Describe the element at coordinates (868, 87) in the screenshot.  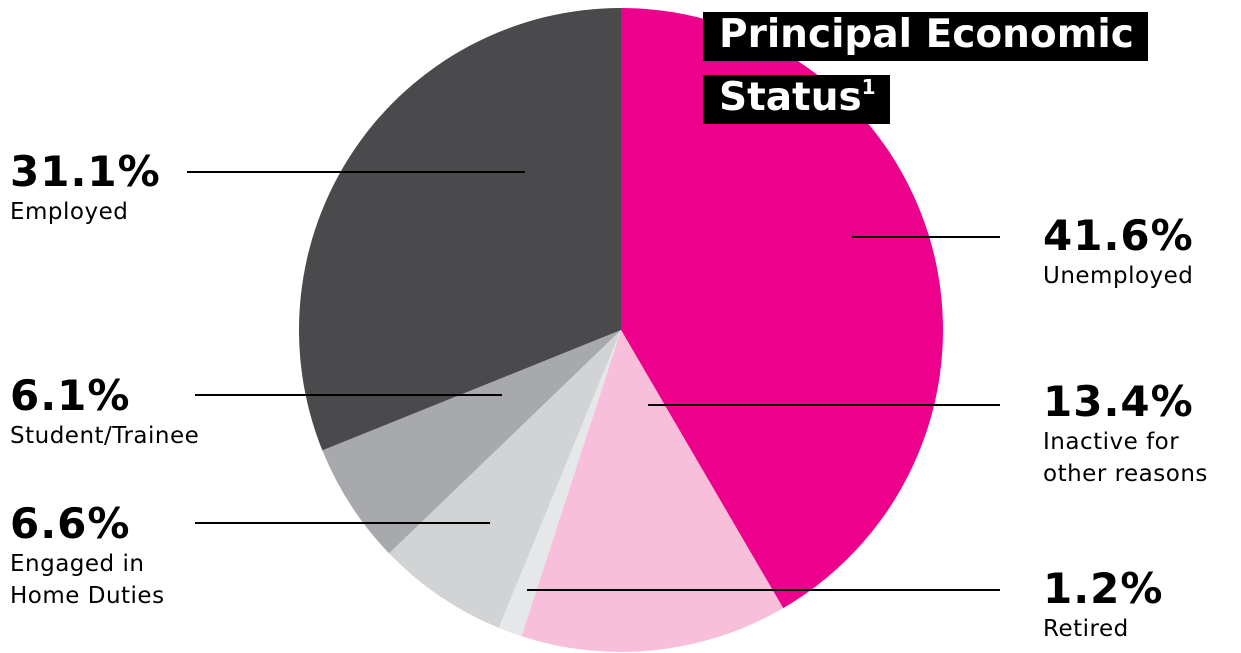
I see `title-footnote: 1` at that location.